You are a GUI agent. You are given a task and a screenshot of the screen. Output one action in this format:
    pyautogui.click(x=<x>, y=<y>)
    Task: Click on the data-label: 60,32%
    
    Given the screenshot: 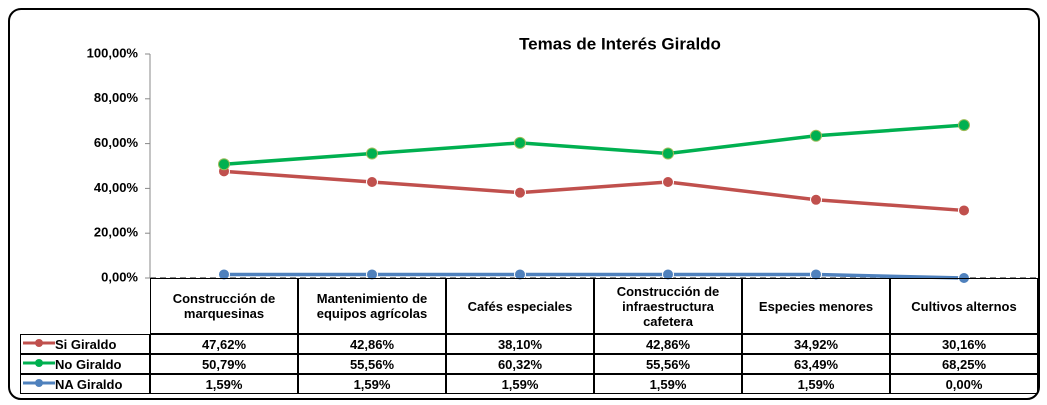 What is the action you would take?
    pyautogui.click(x=520, y=364)
    